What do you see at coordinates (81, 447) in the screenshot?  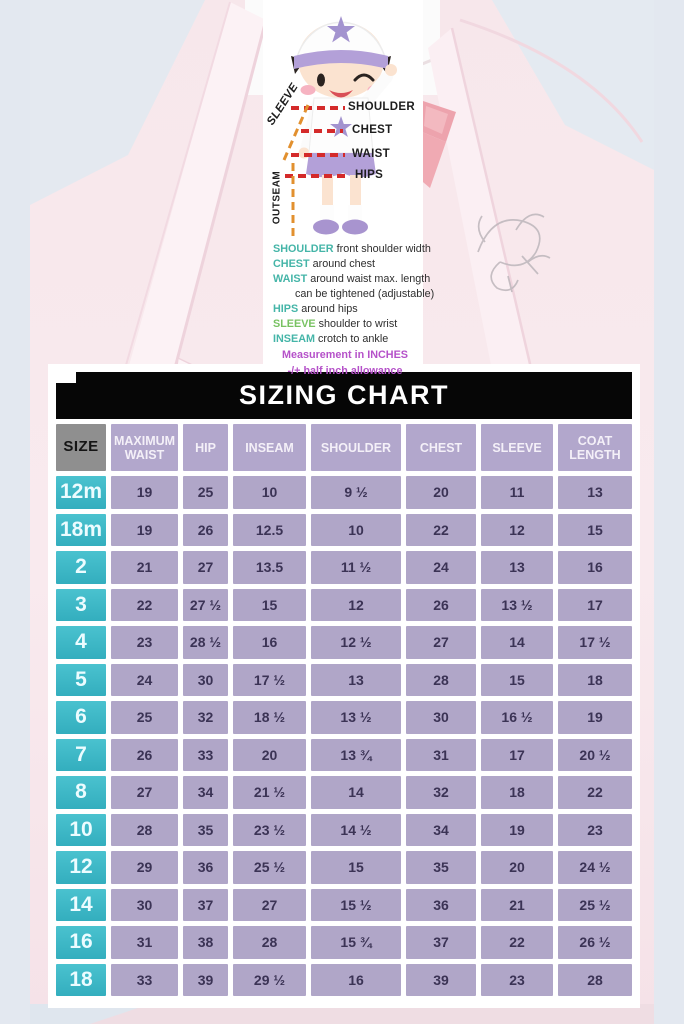 I see `column-header-size: SIZE` at bounding box center [81, 447].